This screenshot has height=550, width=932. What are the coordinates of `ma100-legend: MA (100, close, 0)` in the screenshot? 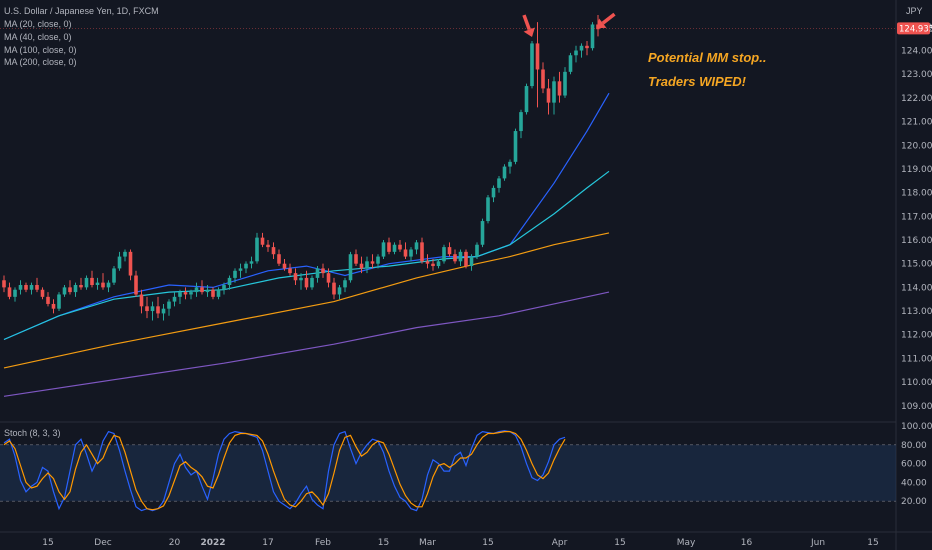 It's located at (40, 50).